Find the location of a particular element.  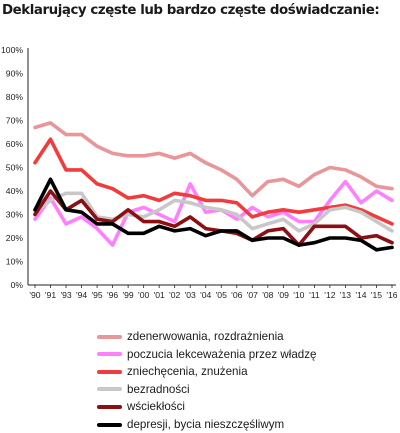

y-tick-label: 20% is located at coordinates (15, 238).